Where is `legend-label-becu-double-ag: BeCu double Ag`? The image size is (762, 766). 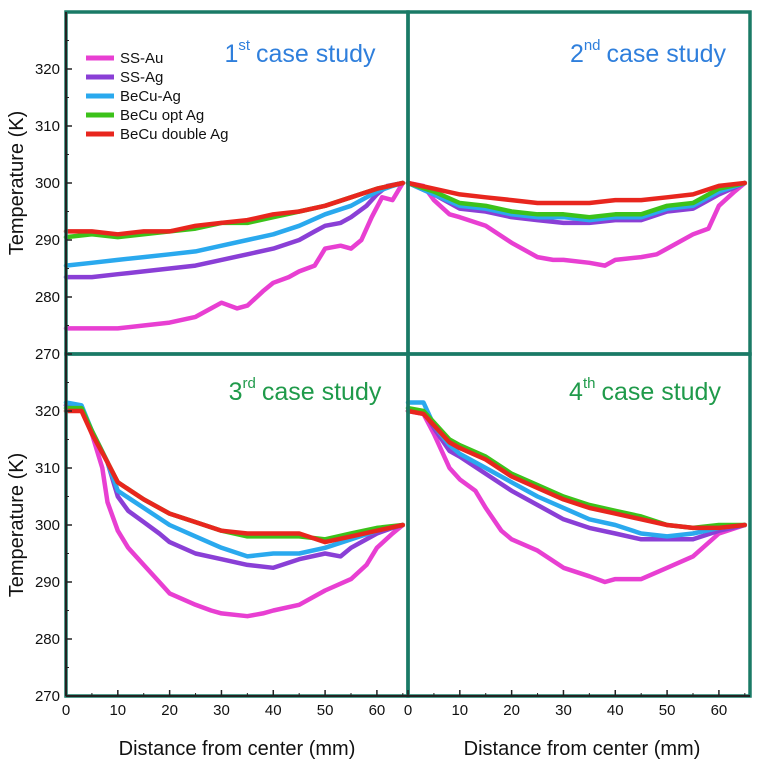
legend-label-becu-double-ag: BeCu double Ag is located at coordinates (174, 134).